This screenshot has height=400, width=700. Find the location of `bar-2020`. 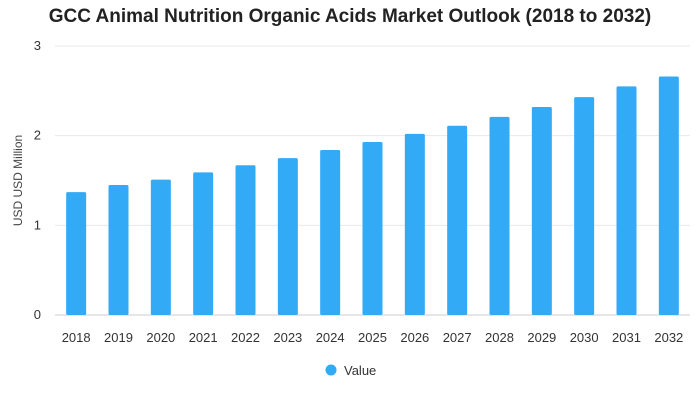

bar-2020 is located at coordinates (160, 247).